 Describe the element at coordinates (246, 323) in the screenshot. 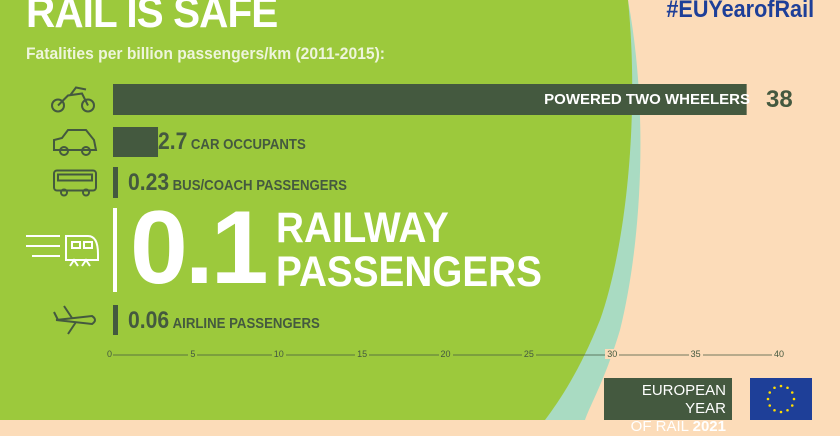

I see `name-airline: AIRLINE PASSENGERS` at that location.